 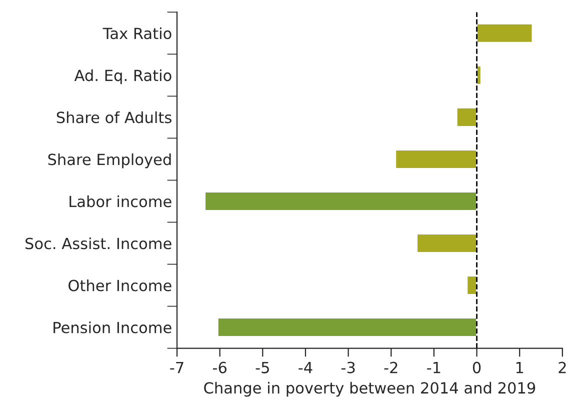 What do you see at coordinates (123, 76) in the screenshot?
I see `y-tick-label: Ad. Eq. Ratio` at bounding box center [123, 76].